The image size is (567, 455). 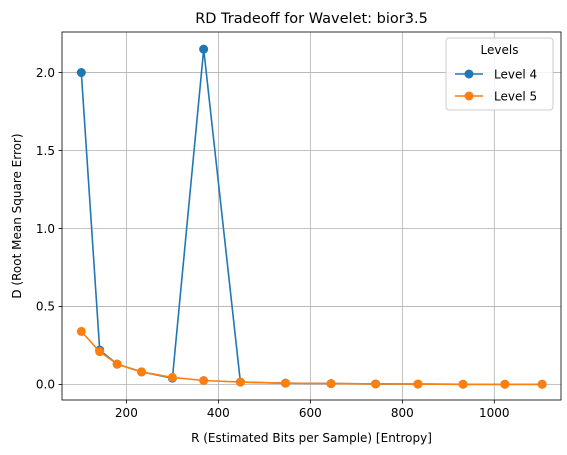 What do you see at coordinates (515, 97) in the screenshot?
I see `legend-label-level-5: Level 5` at bounding box center [515, 97].